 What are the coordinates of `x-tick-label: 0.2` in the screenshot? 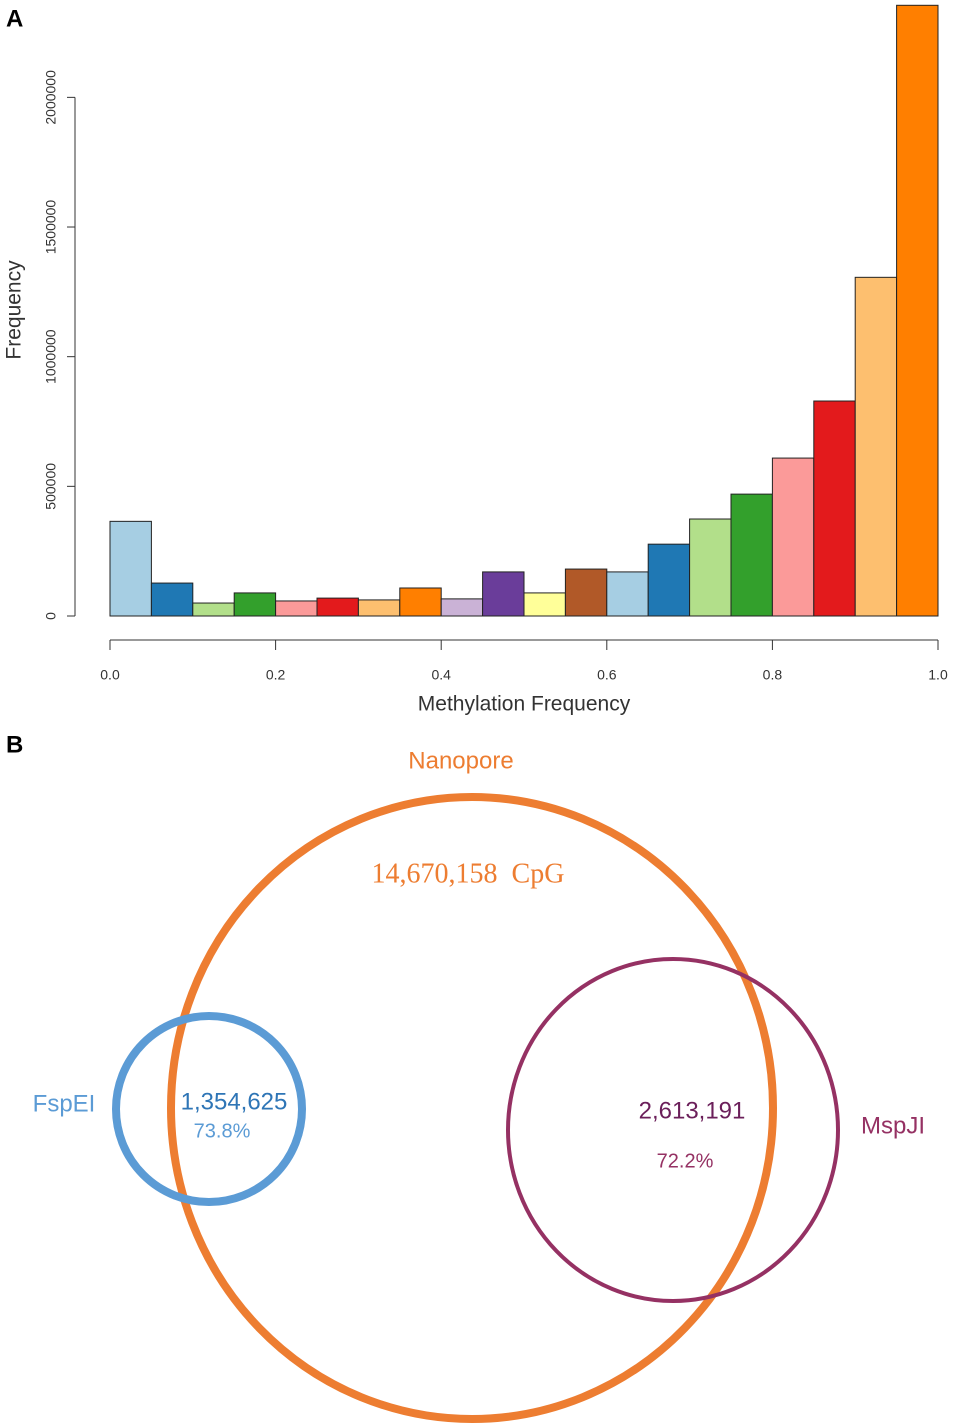 It's located at (276, 675).